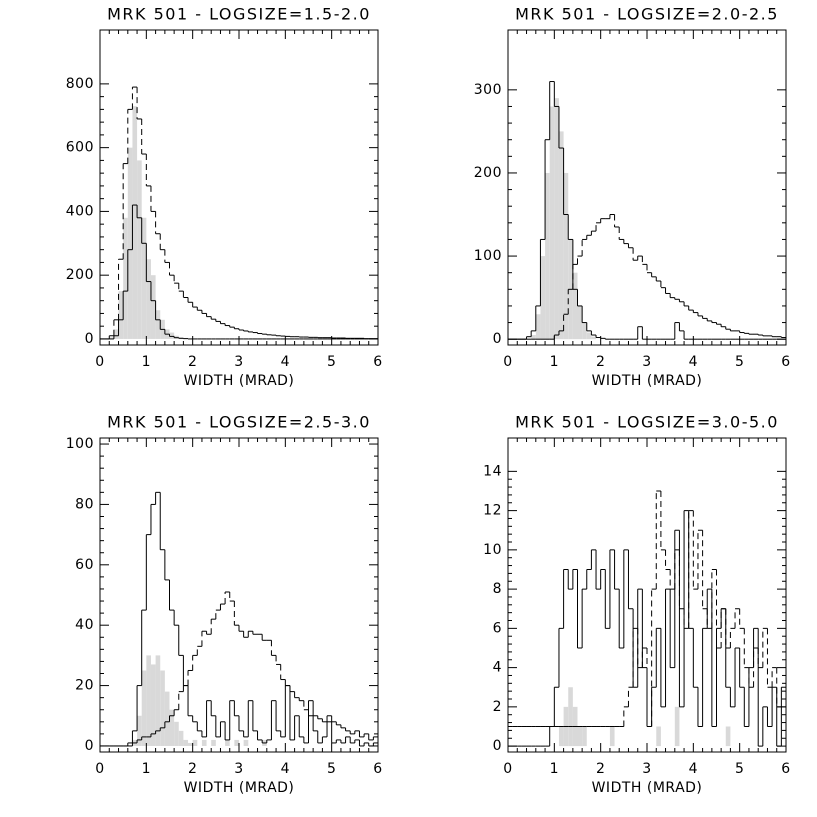  What do you see at coordinates (239, 14) in the screenshot?
I see `chart-title: MRK 501 - LOGSIZE=1.5-2.0` at bounding box center [239, 14].